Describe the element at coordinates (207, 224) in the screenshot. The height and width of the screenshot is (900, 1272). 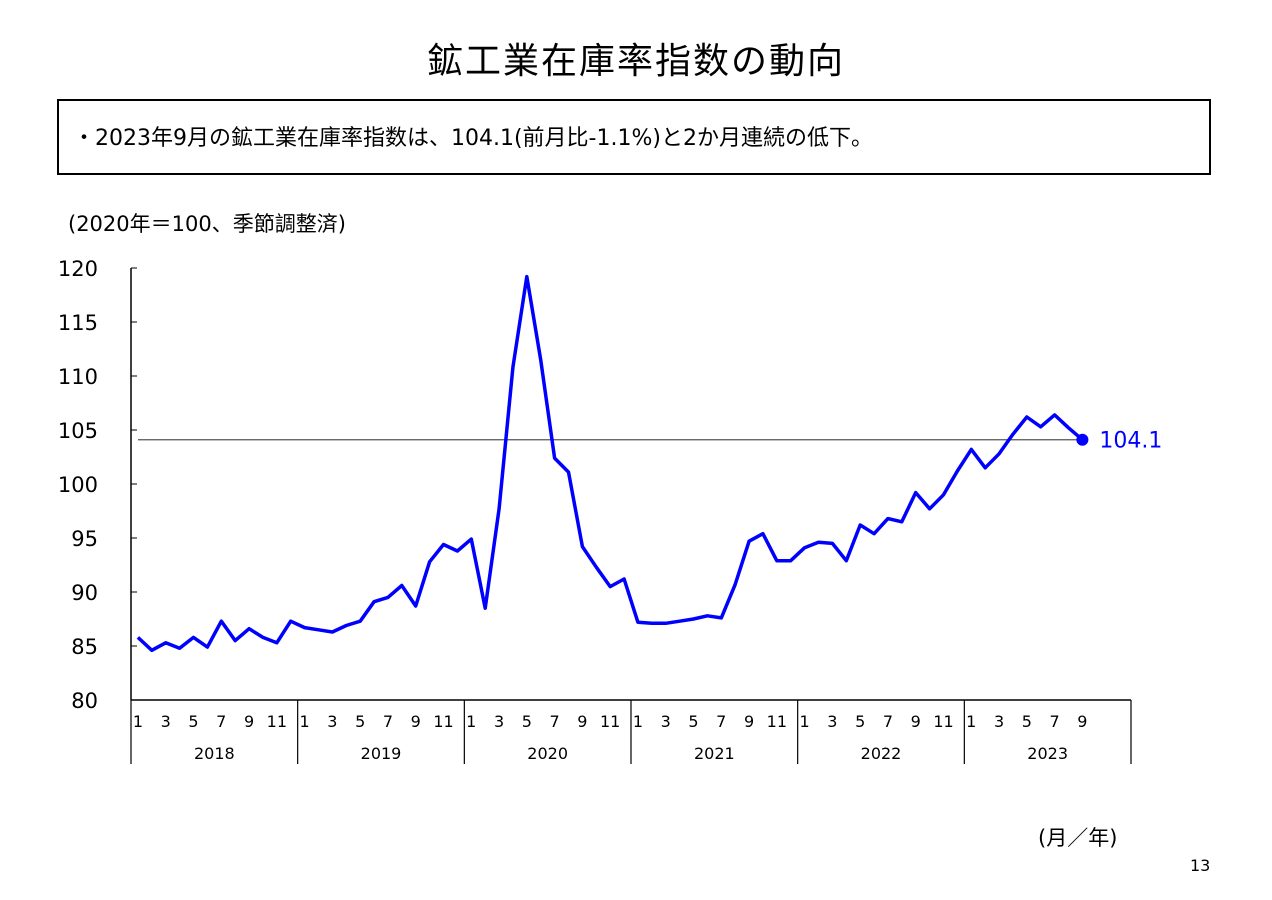
I see `y-axis-unit-label: (2020年＝100、季節調整済)` at that location.